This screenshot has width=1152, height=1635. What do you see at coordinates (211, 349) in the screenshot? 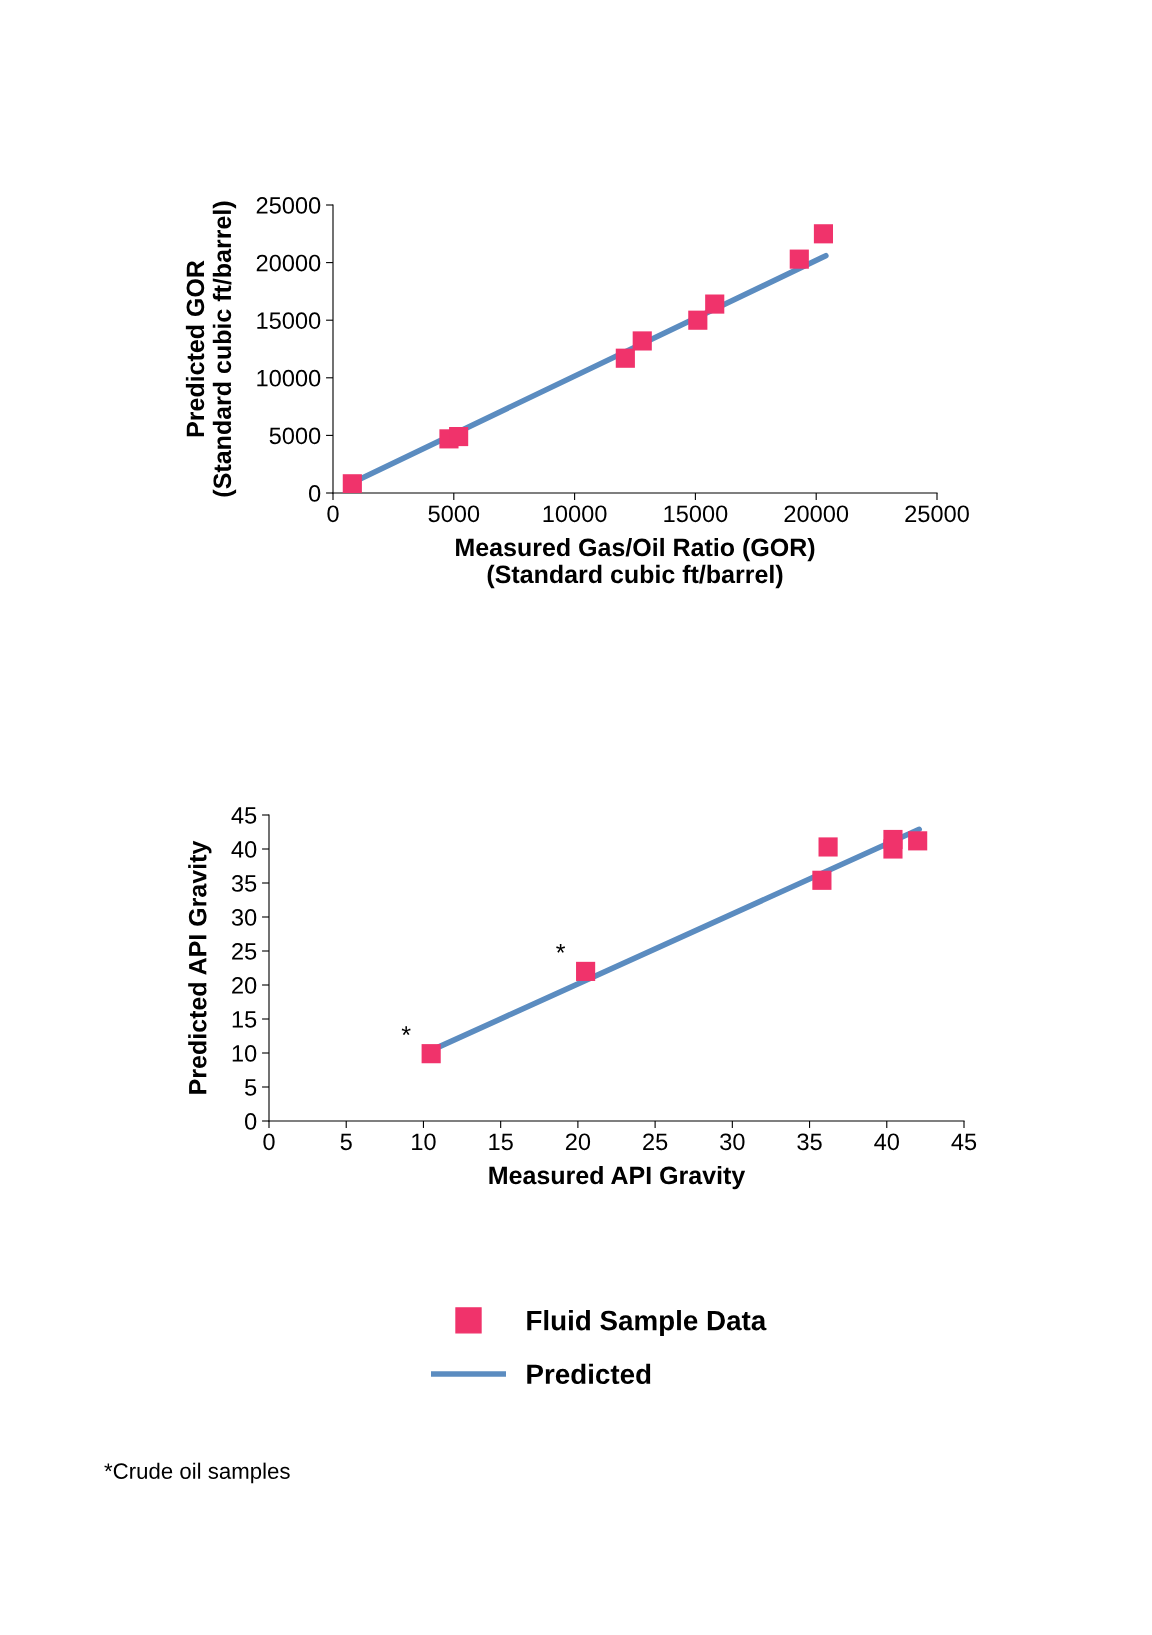
I see `y-axis-title: Predicted GOR (Standard cubic ft/barrel)` at bounding box center [211, 349].